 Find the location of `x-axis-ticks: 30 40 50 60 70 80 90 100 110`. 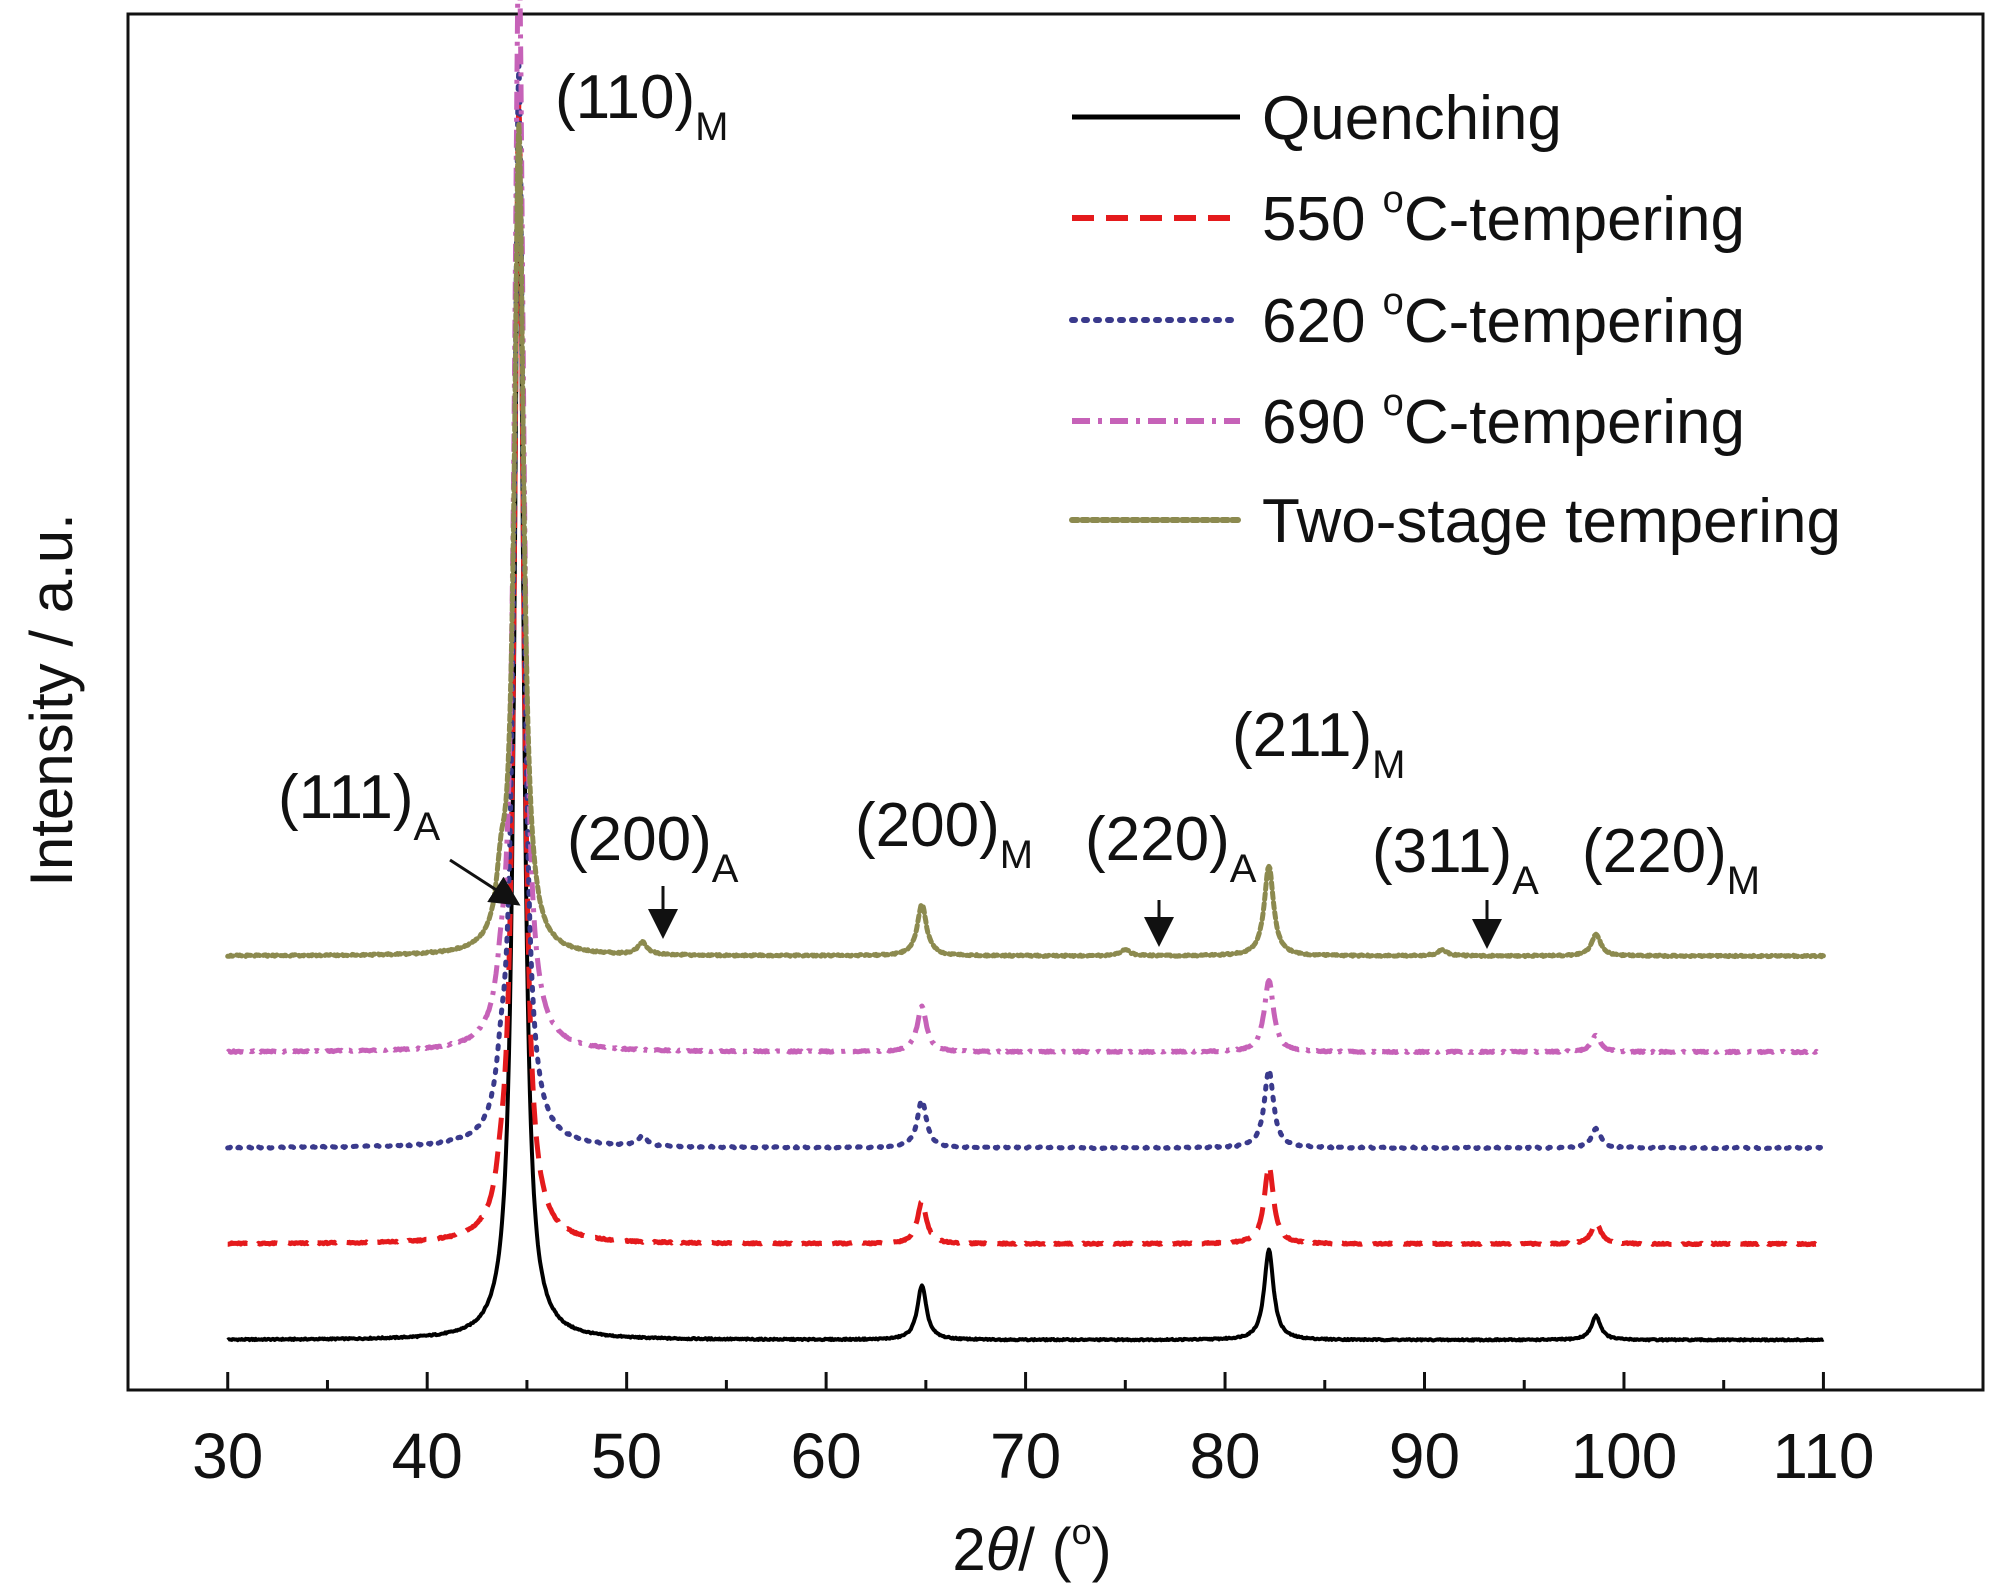

x-axis-ticks: 30 40 50 60 70 80 90 100 110 is located at coordinates (1033, 1432).